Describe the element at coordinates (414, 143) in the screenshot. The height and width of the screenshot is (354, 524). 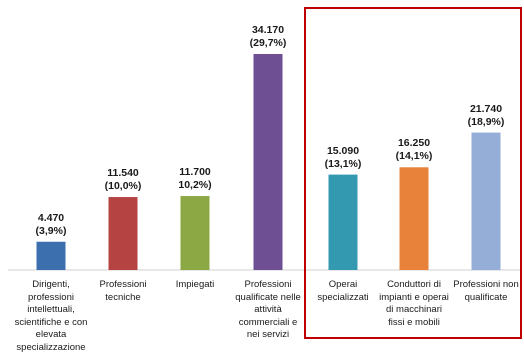
I see `value-label-5: 16.250` at that location.